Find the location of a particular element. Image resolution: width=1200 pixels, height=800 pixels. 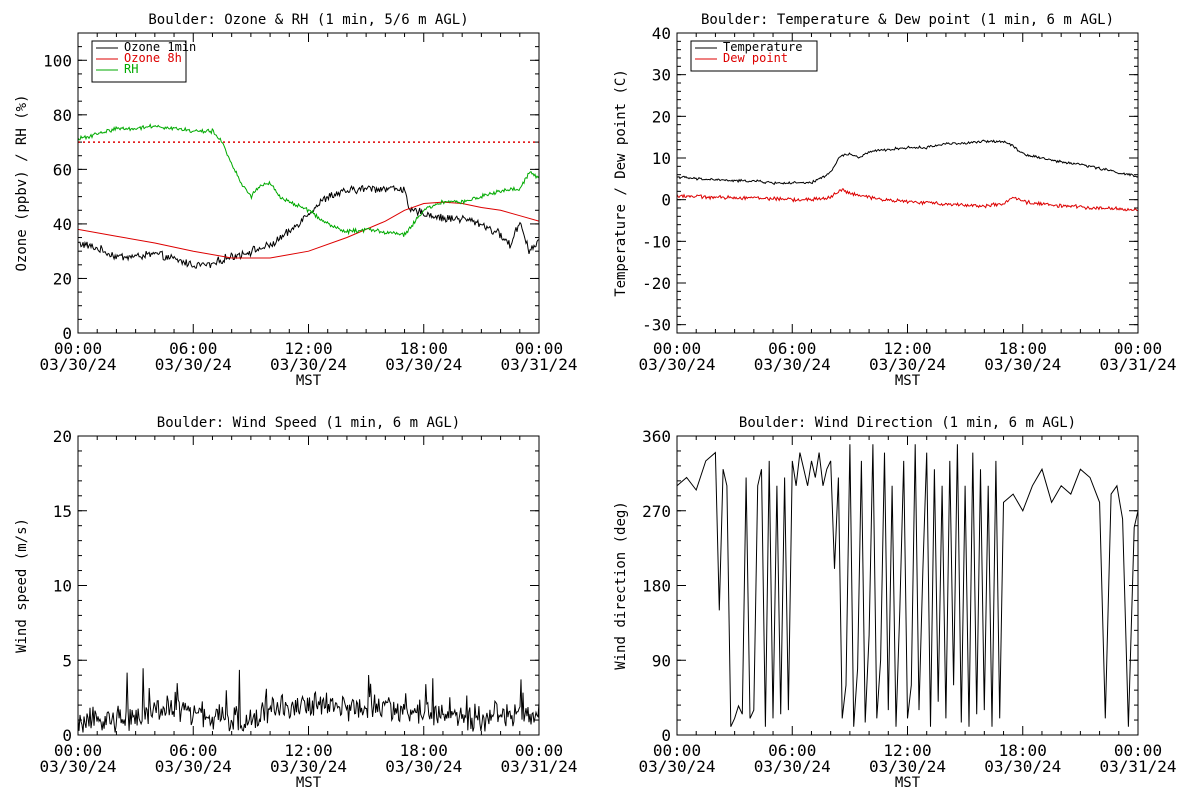

y-axis-label: Wind direction (deg) is located at coordinates (621, 585).